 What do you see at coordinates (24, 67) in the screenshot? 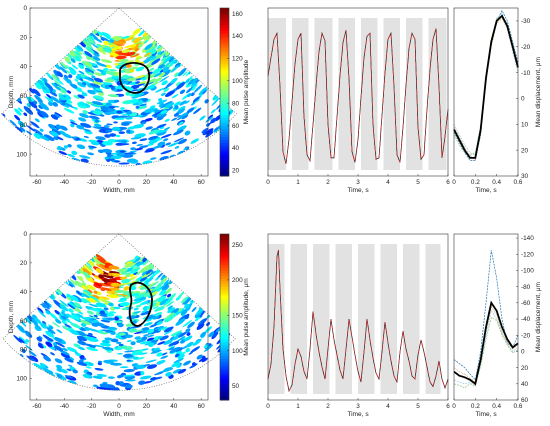
I see `y-tick-label: 40` at bounding box center [24, 67].